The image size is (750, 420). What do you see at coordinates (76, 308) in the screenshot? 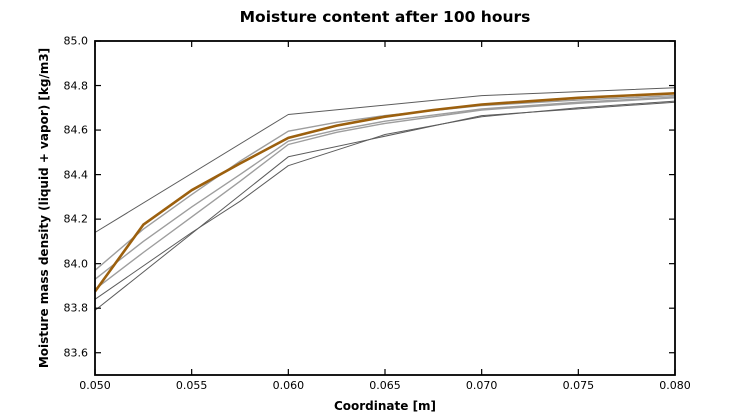
I see `y-tick-label: 83.8` at bounding box center [76, 308].